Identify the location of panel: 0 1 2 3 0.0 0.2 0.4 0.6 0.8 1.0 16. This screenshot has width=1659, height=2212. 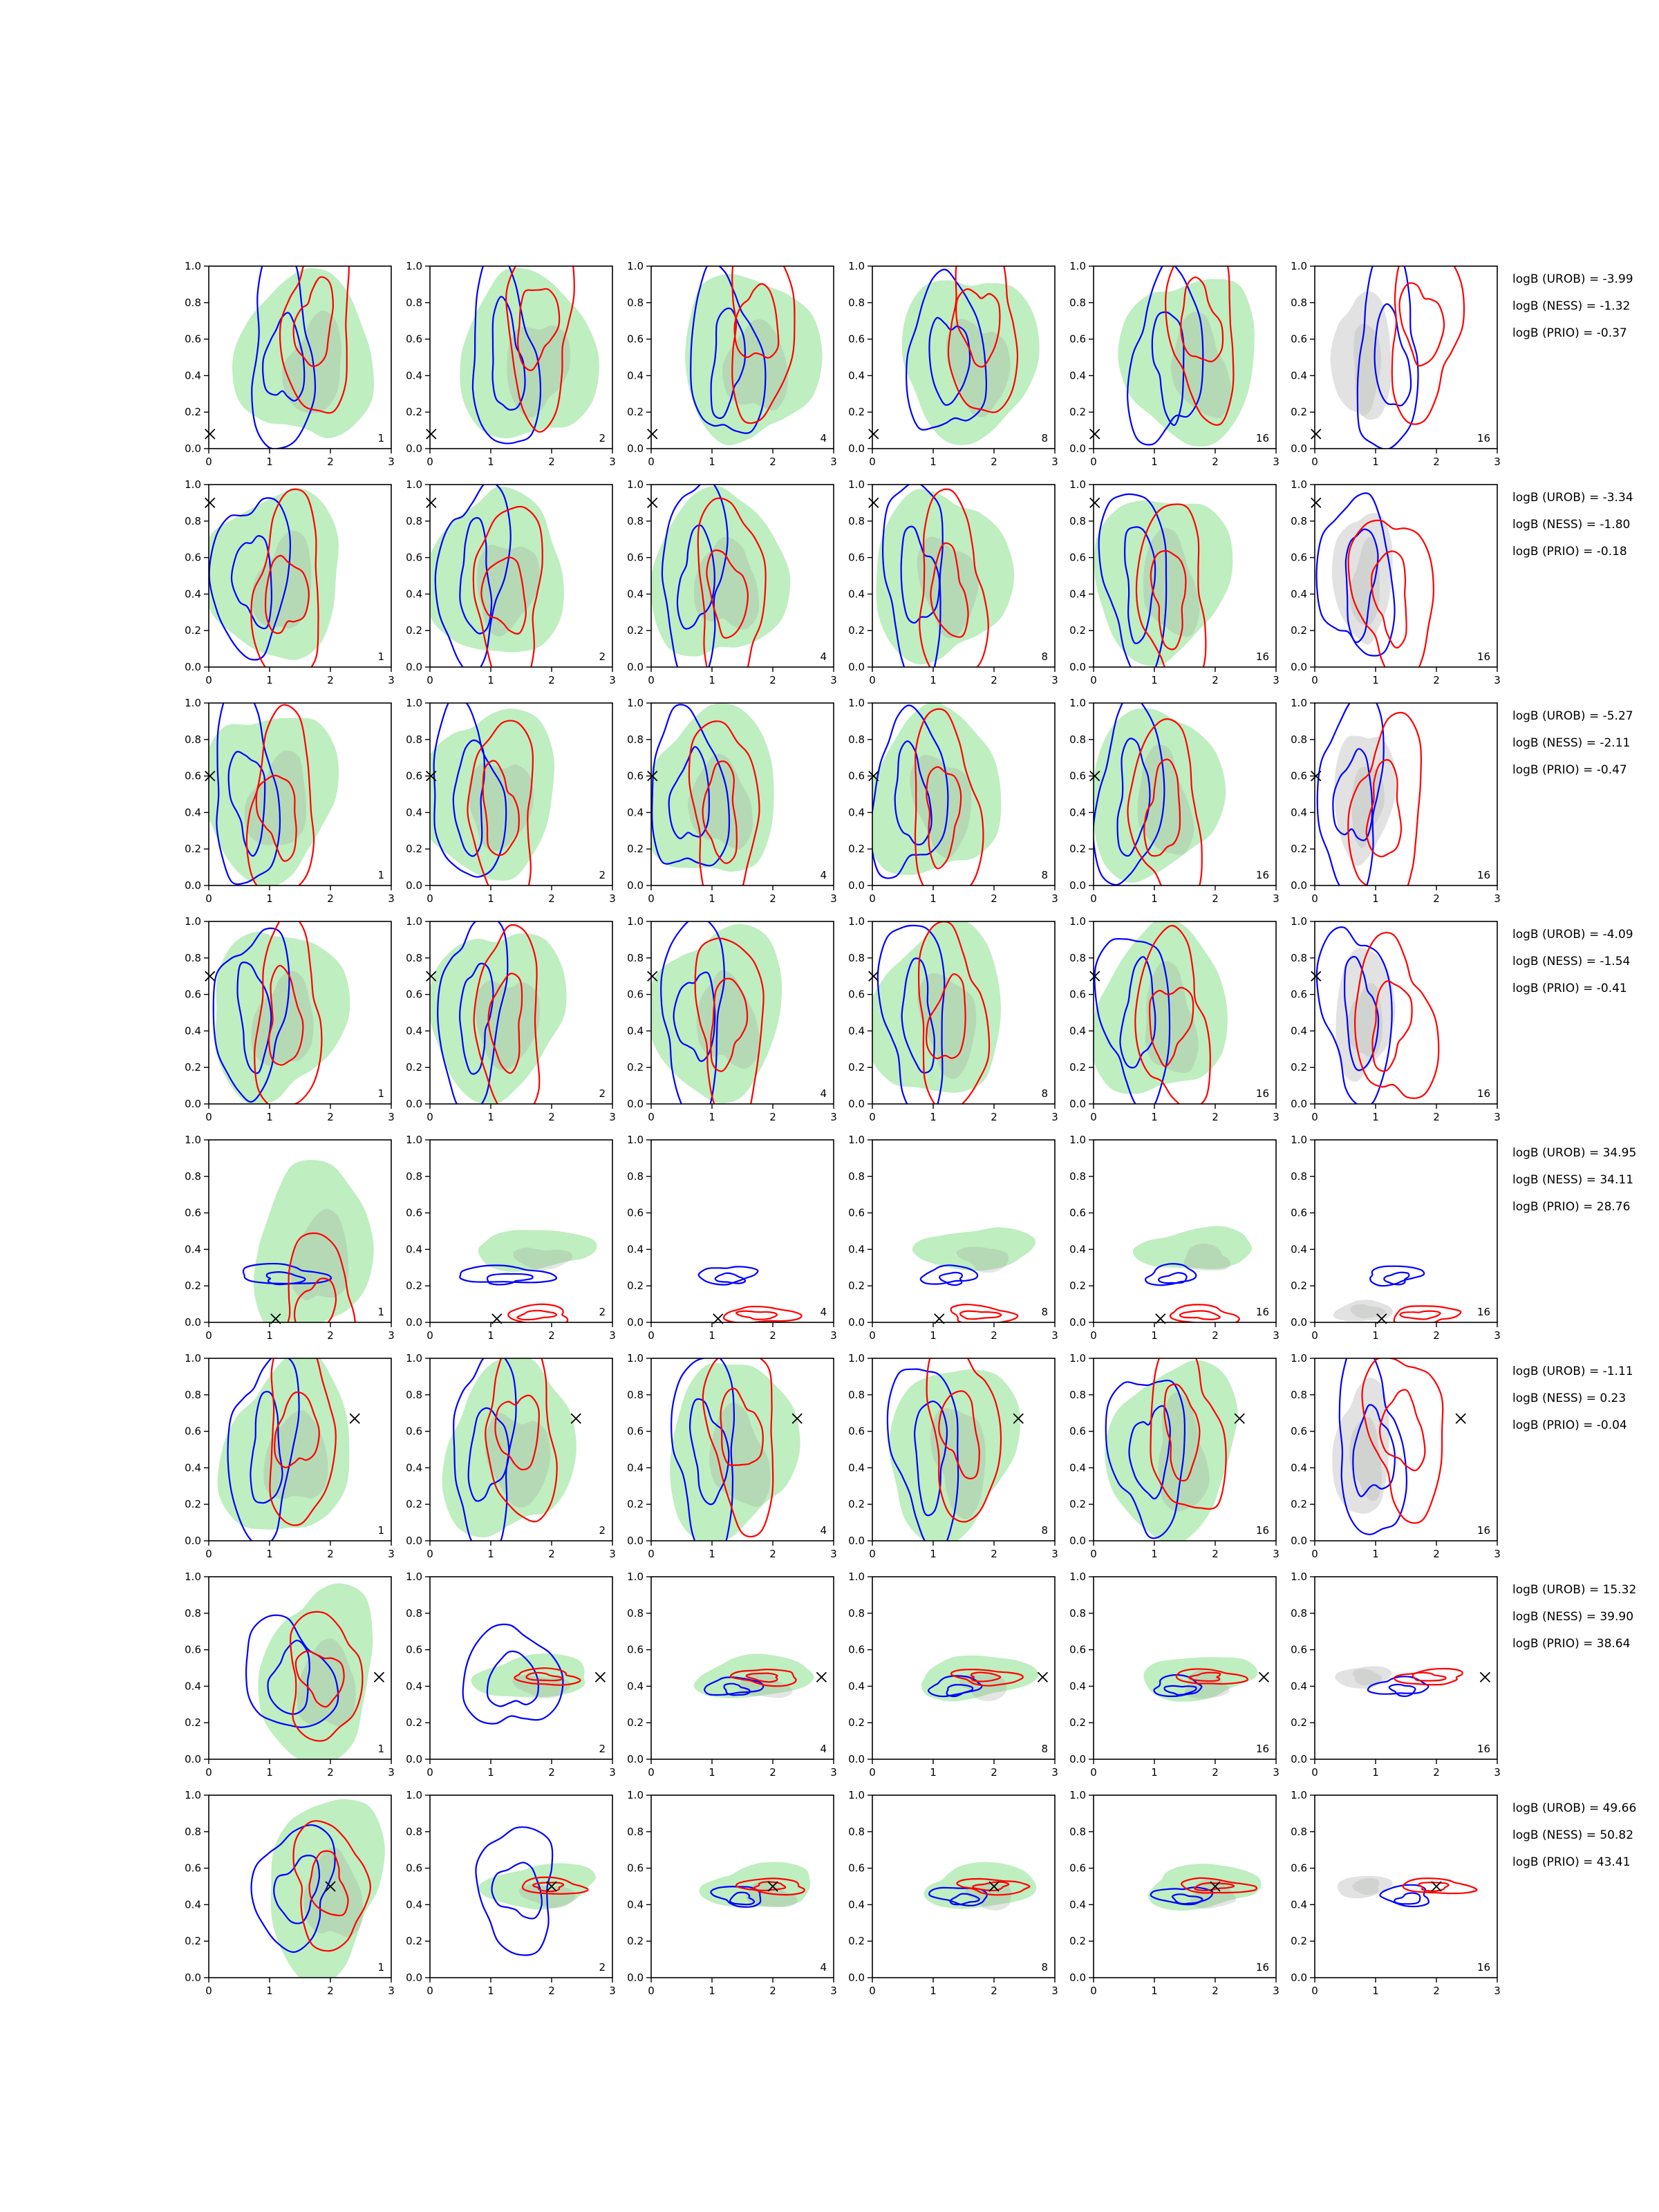
(1174, 1675).